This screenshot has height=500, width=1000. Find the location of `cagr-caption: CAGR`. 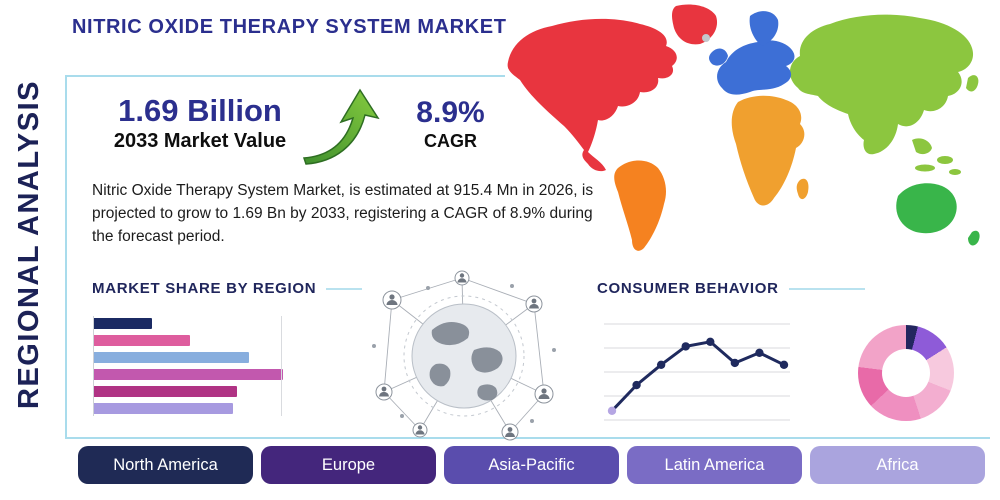

cagr-caption: CAGR is located at coordinates (450, 141).